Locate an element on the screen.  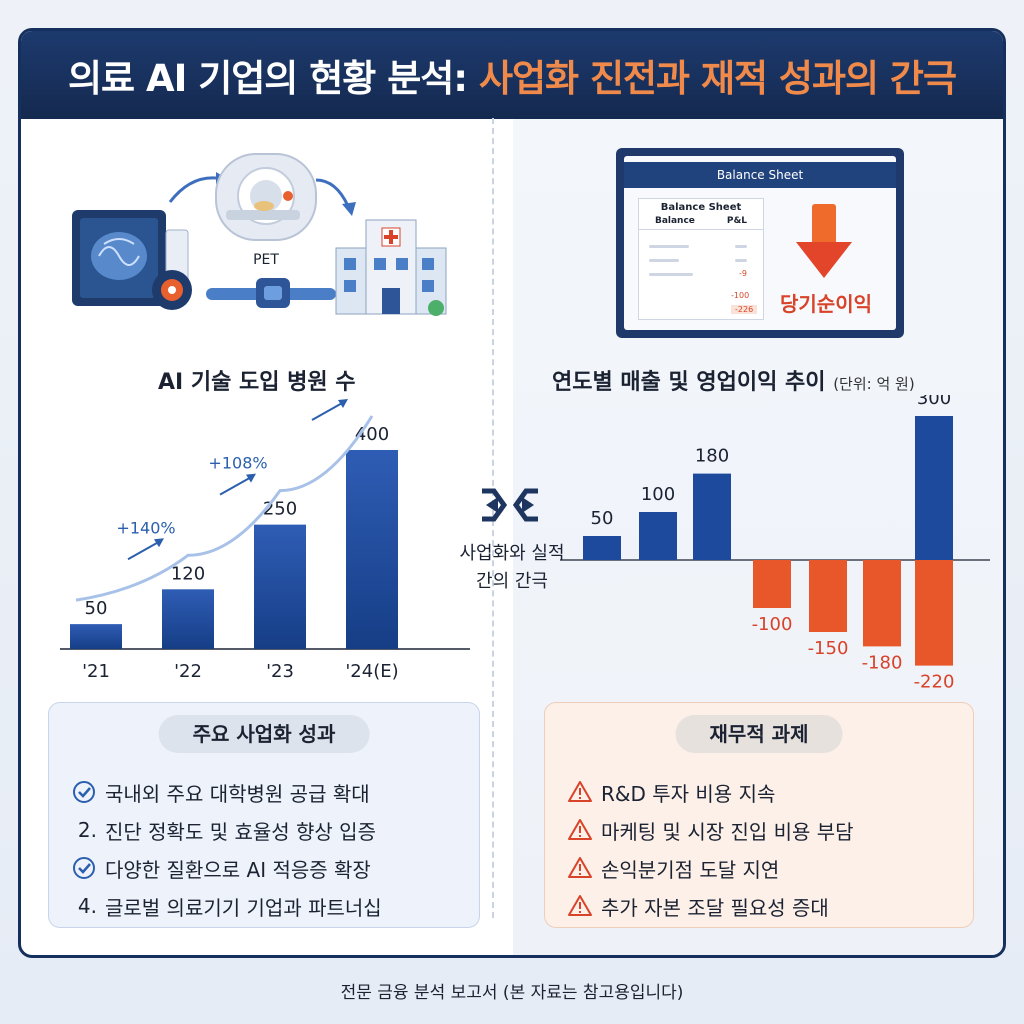
achievement-text: 국내외 주요 대학병원 공급 확대 is located at coordinates (237, 793).